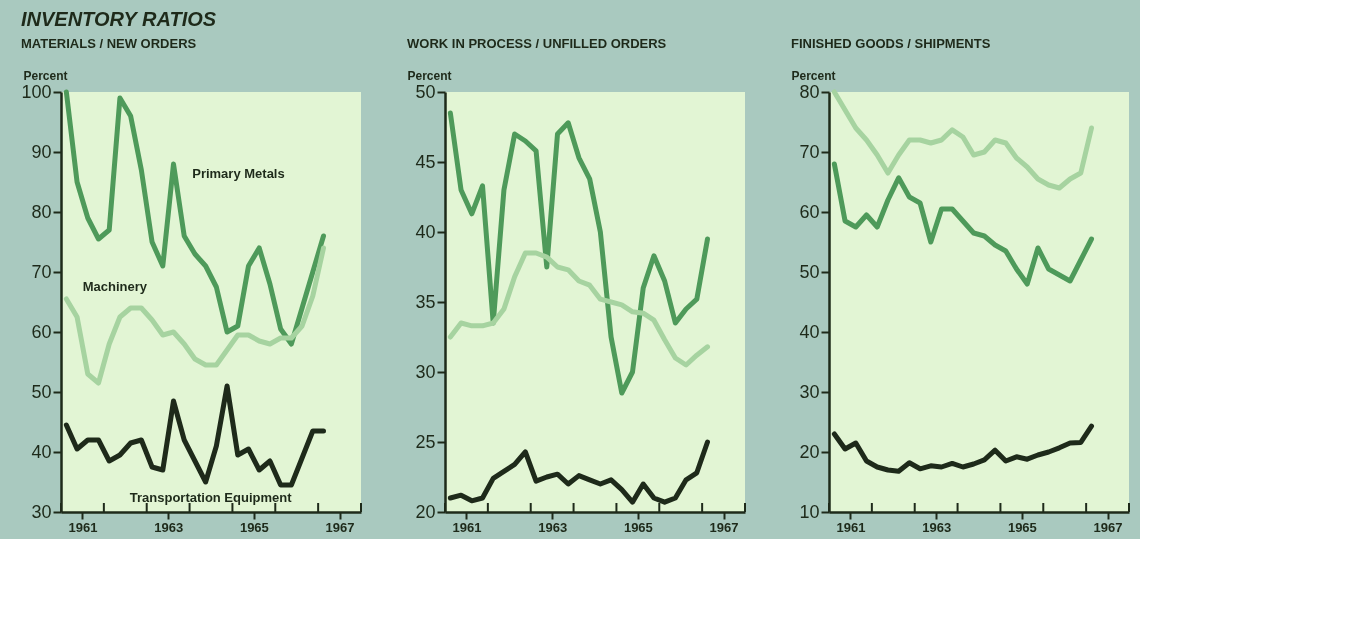 The width and height of the screenshot is (1364, 628). Describe the element at coordinates (41, 151) in the screenshot. I see `y-tick-label: 90` at that location.